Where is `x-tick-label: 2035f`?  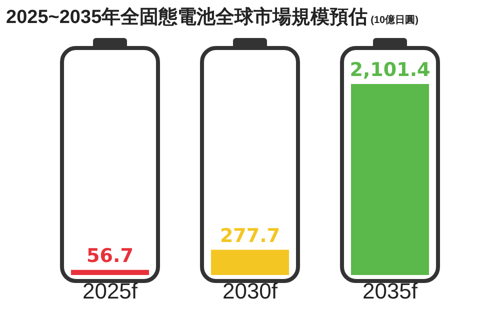 x-tick-label: 2035f is located at coordinates (390, 291).